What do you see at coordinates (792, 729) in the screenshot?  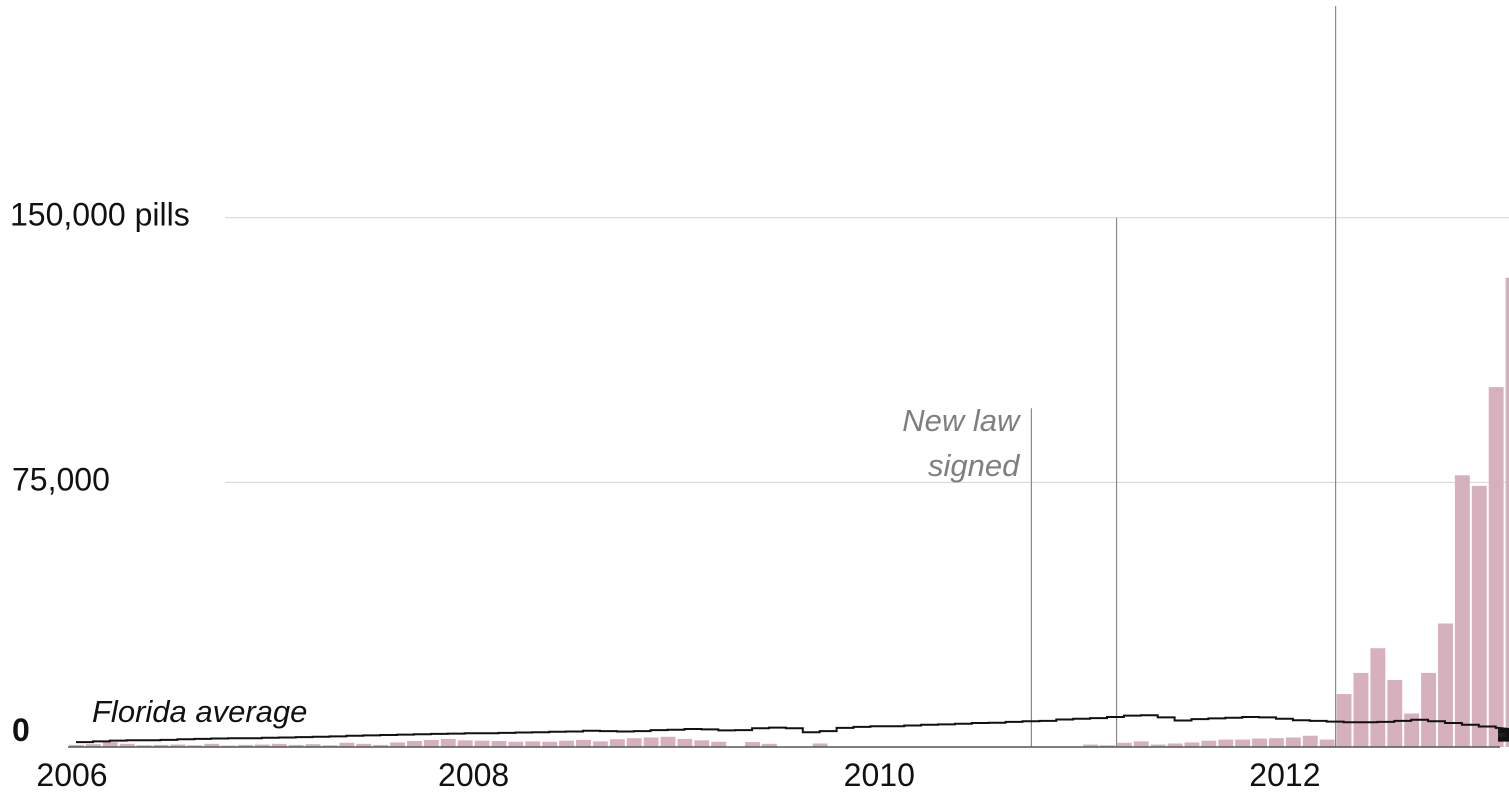 I see `florida-average-line` at bounding box center [792, 729].